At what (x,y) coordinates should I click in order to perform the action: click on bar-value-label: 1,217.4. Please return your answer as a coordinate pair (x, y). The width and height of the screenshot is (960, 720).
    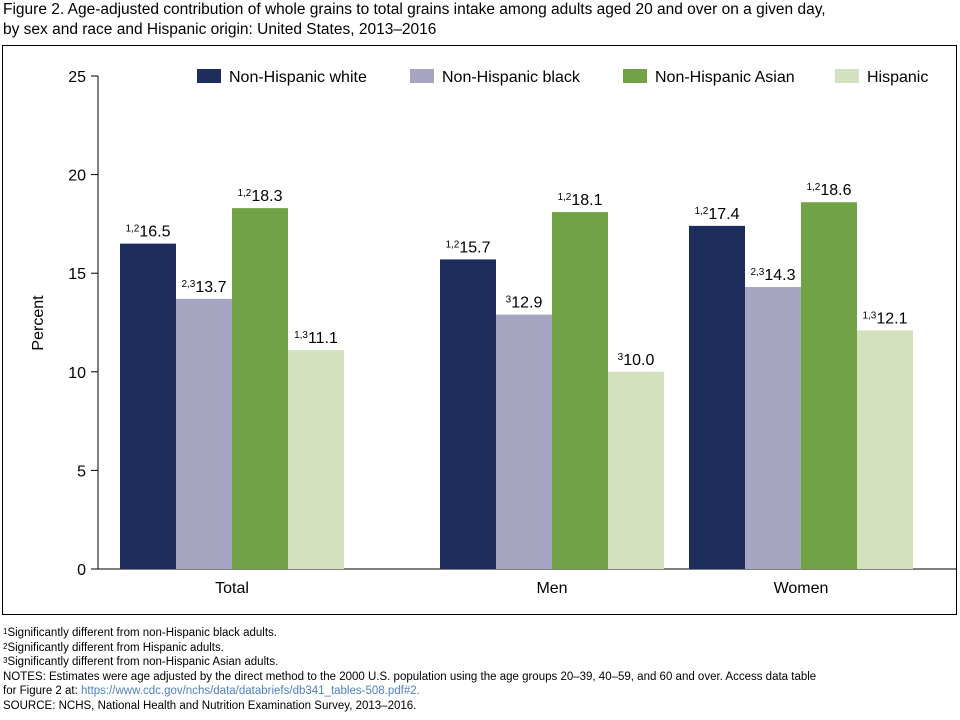
    Looking at the image, I should click on (716, 214).